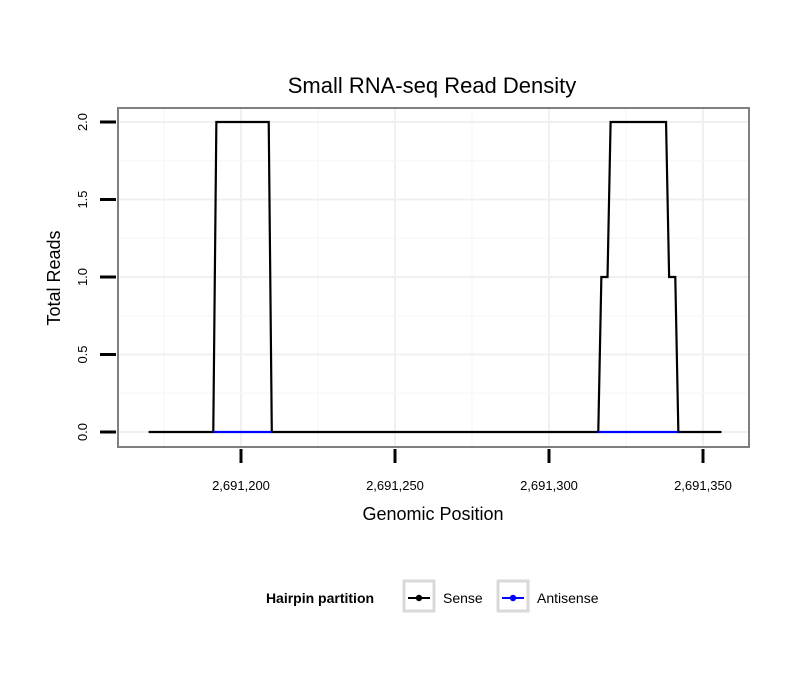 The image size is (810, 690). Describe the element at coordinates (472, 471) in the screenshot. I see `x-axis: 2,691,200 2,691,250 2,691,300 2,691,350` at that location.